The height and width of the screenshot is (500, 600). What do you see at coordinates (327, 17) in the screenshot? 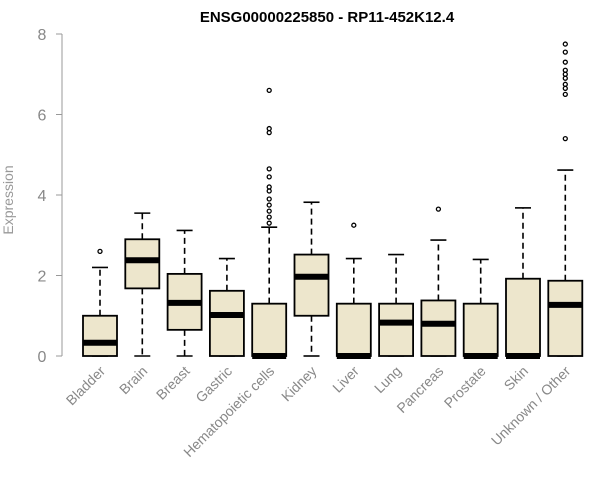
I see `chart-title: ENSG00000225850 - RP11-452K12.4` at bounding box center [327, 17].